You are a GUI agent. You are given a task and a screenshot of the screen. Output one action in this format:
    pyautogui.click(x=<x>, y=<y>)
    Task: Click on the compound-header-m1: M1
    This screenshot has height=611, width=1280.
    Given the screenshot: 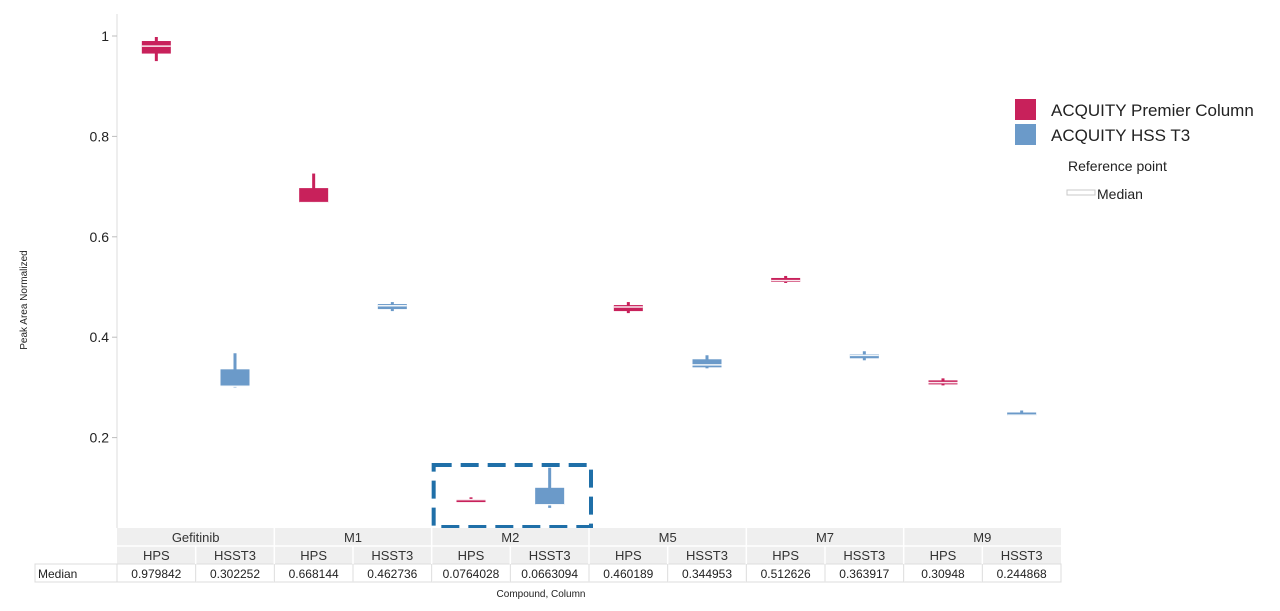 What is the action you would take?
    pyautogui.click(x=353, y=537)
    